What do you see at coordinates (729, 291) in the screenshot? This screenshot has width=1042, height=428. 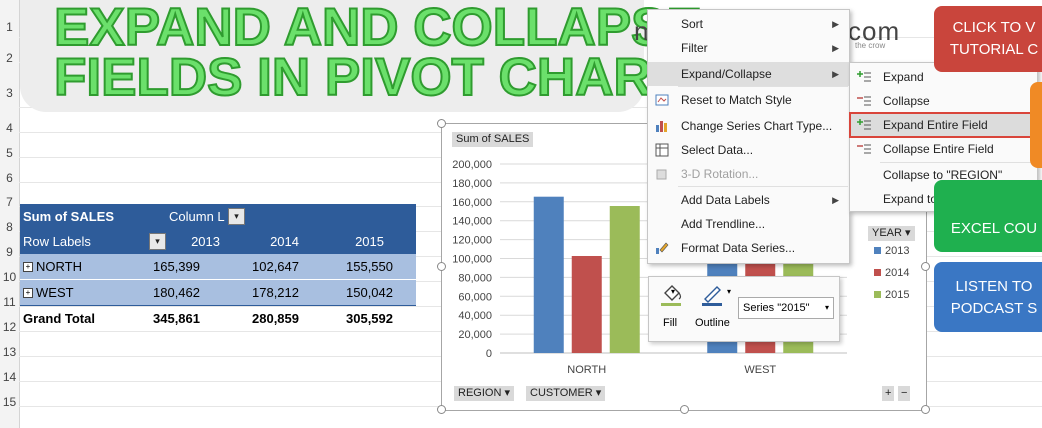 I see `outline-dropdown-arrow: ▾` at bounding box center [729, 291].